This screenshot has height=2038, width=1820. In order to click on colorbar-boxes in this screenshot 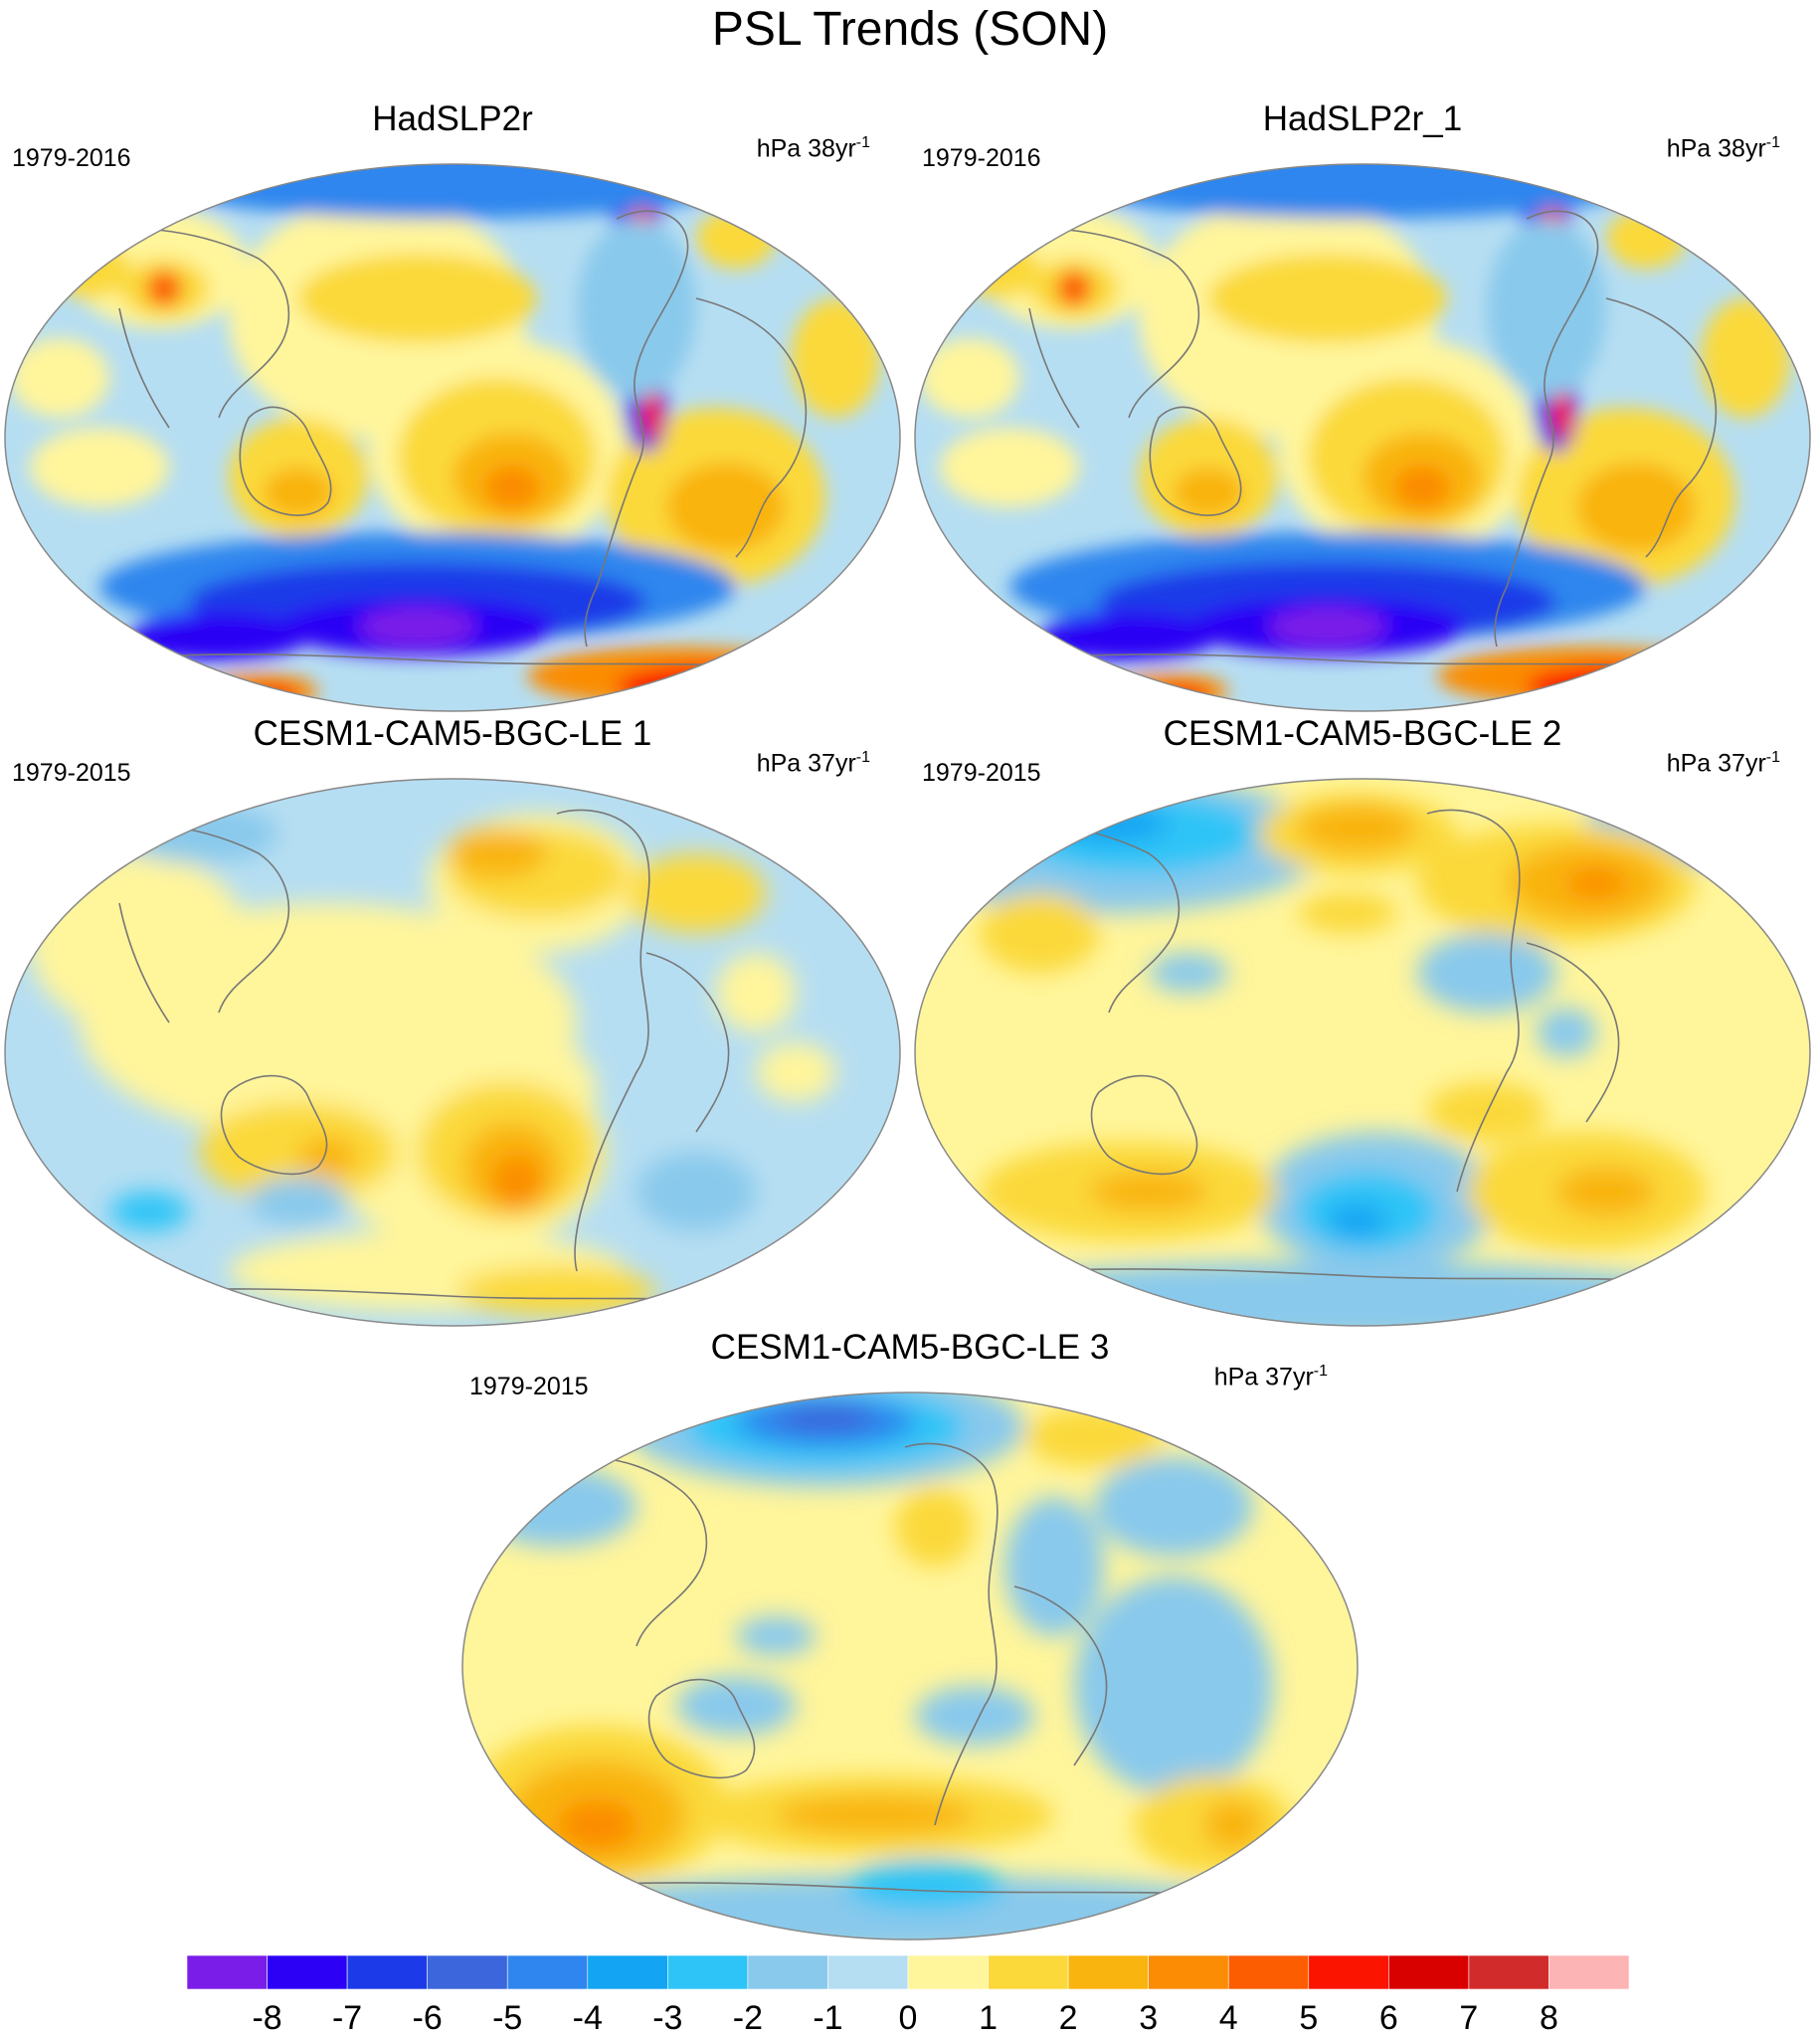, I will do `click(908, 1972)`.